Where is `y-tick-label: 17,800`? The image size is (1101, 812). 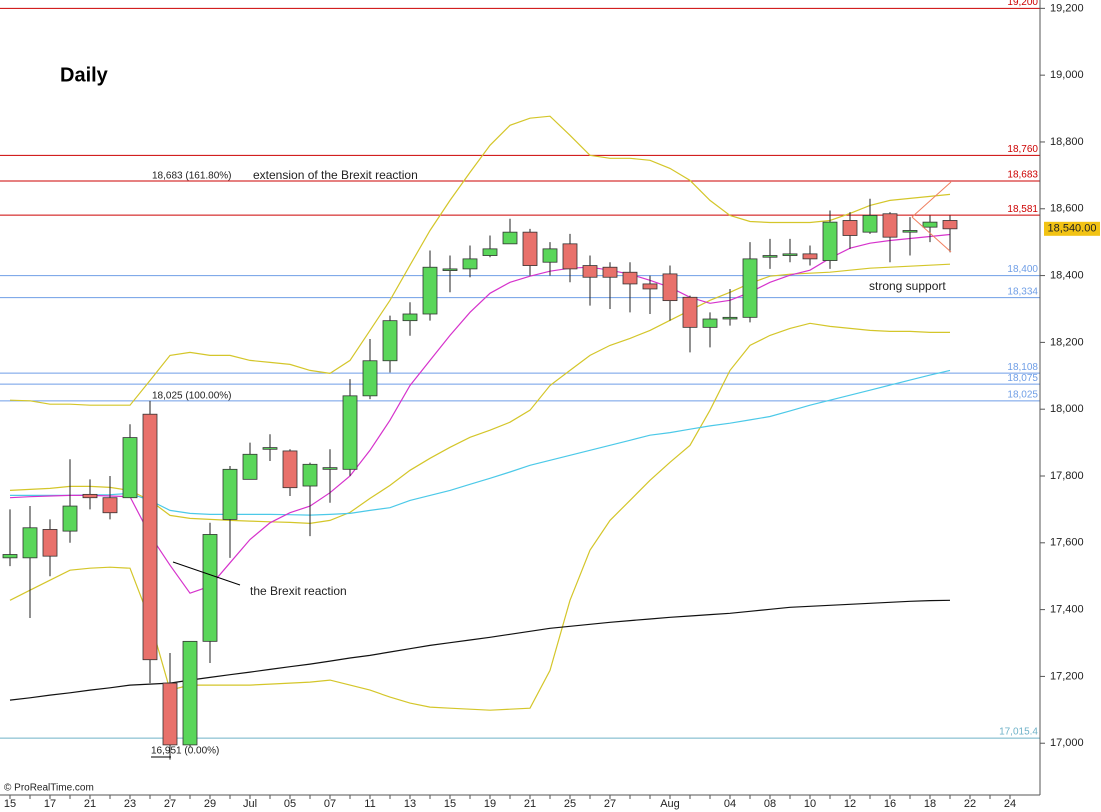
y-tick-label: 17,800 is located at coordinates (1067, 476).